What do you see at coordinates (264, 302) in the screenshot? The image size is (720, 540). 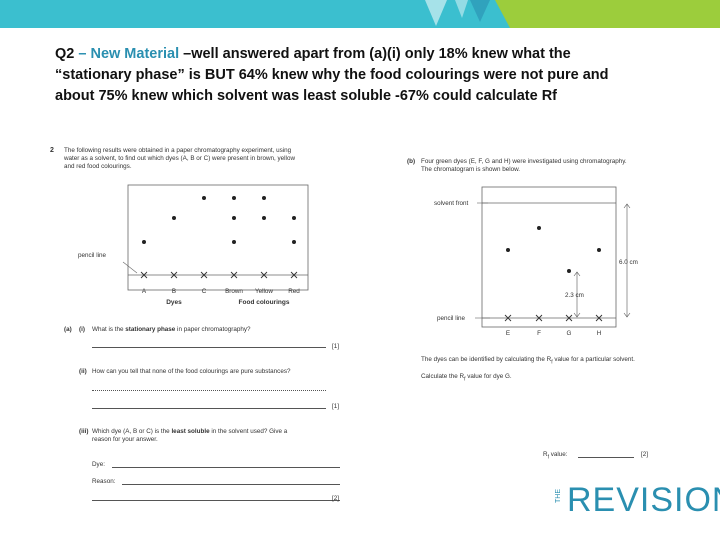 I see `group-label-food: Food colourings` at bounding box center [264, 302].